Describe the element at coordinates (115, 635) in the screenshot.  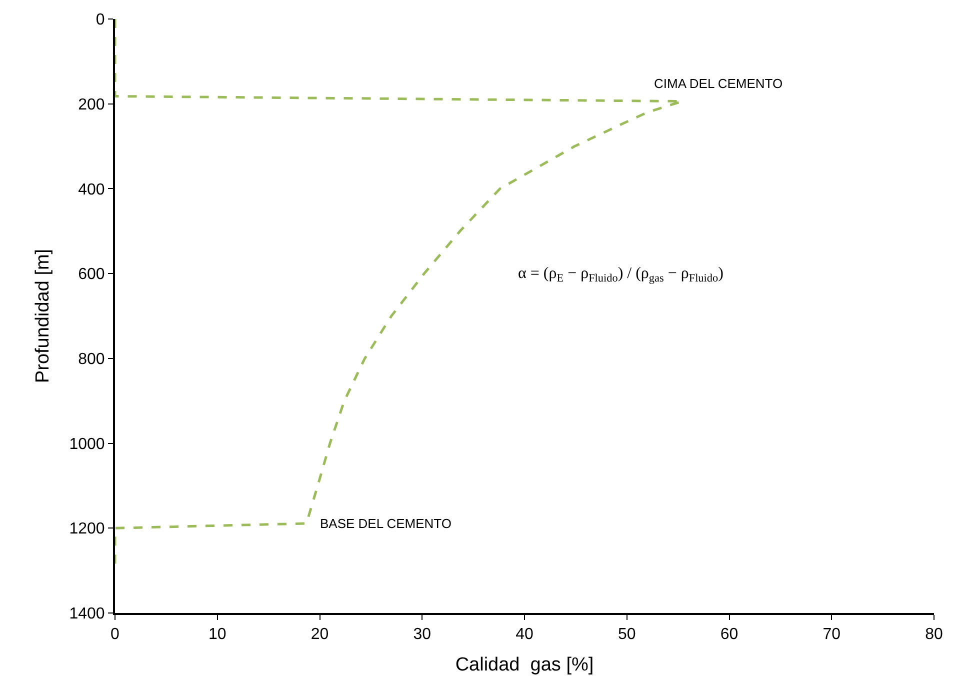
I see `x-tick-label: 0` at that location.